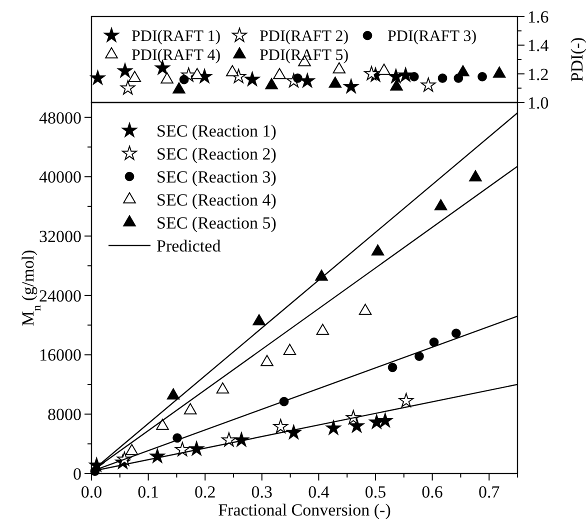 The height and width of the screenshot is (524, 588). I want to click on legend-label: PDI(RAFT 5), so click(304, 55).